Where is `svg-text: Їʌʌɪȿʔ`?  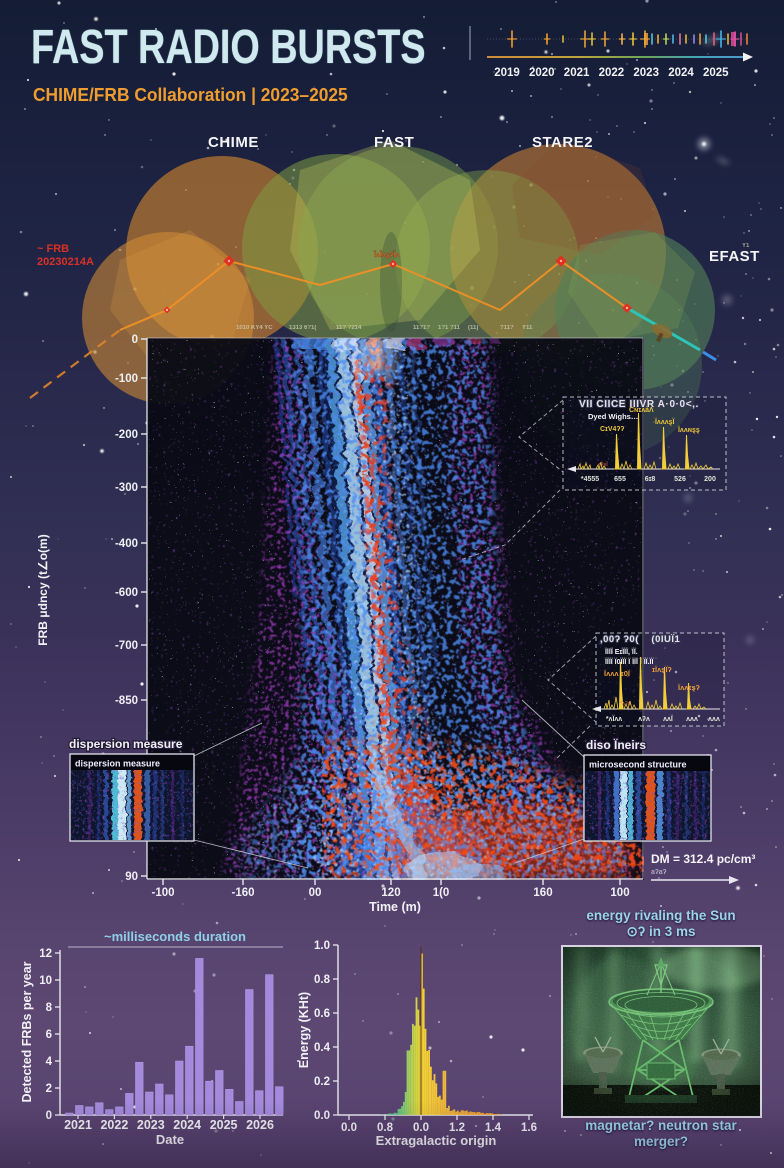 svg-text: Їʌʌɪȿʔ is located at coordinates (688, 687).